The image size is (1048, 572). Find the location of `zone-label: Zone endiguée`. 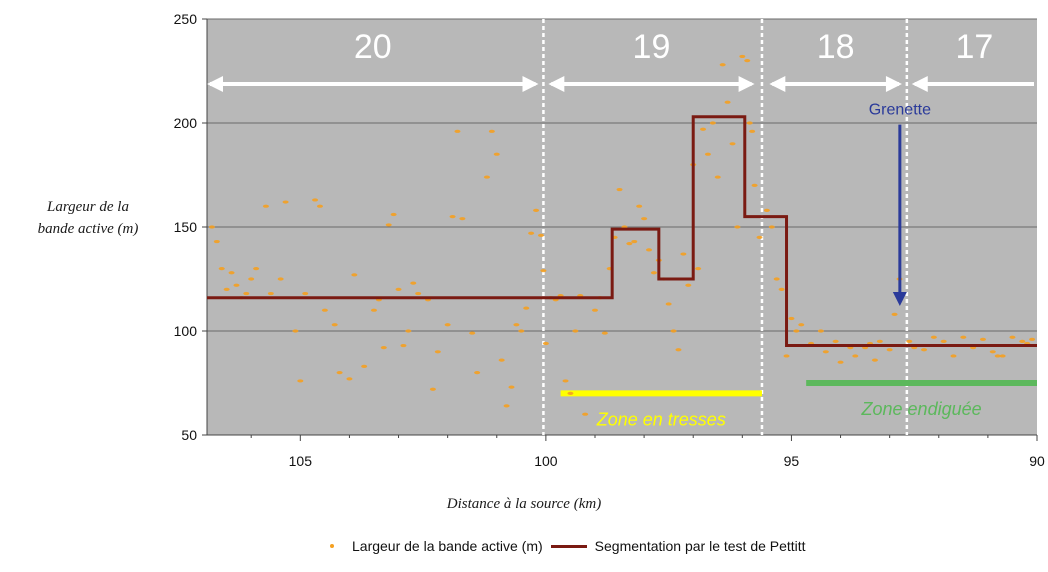

zone-label: Zone endiguée is located at coordinates (921, 409).